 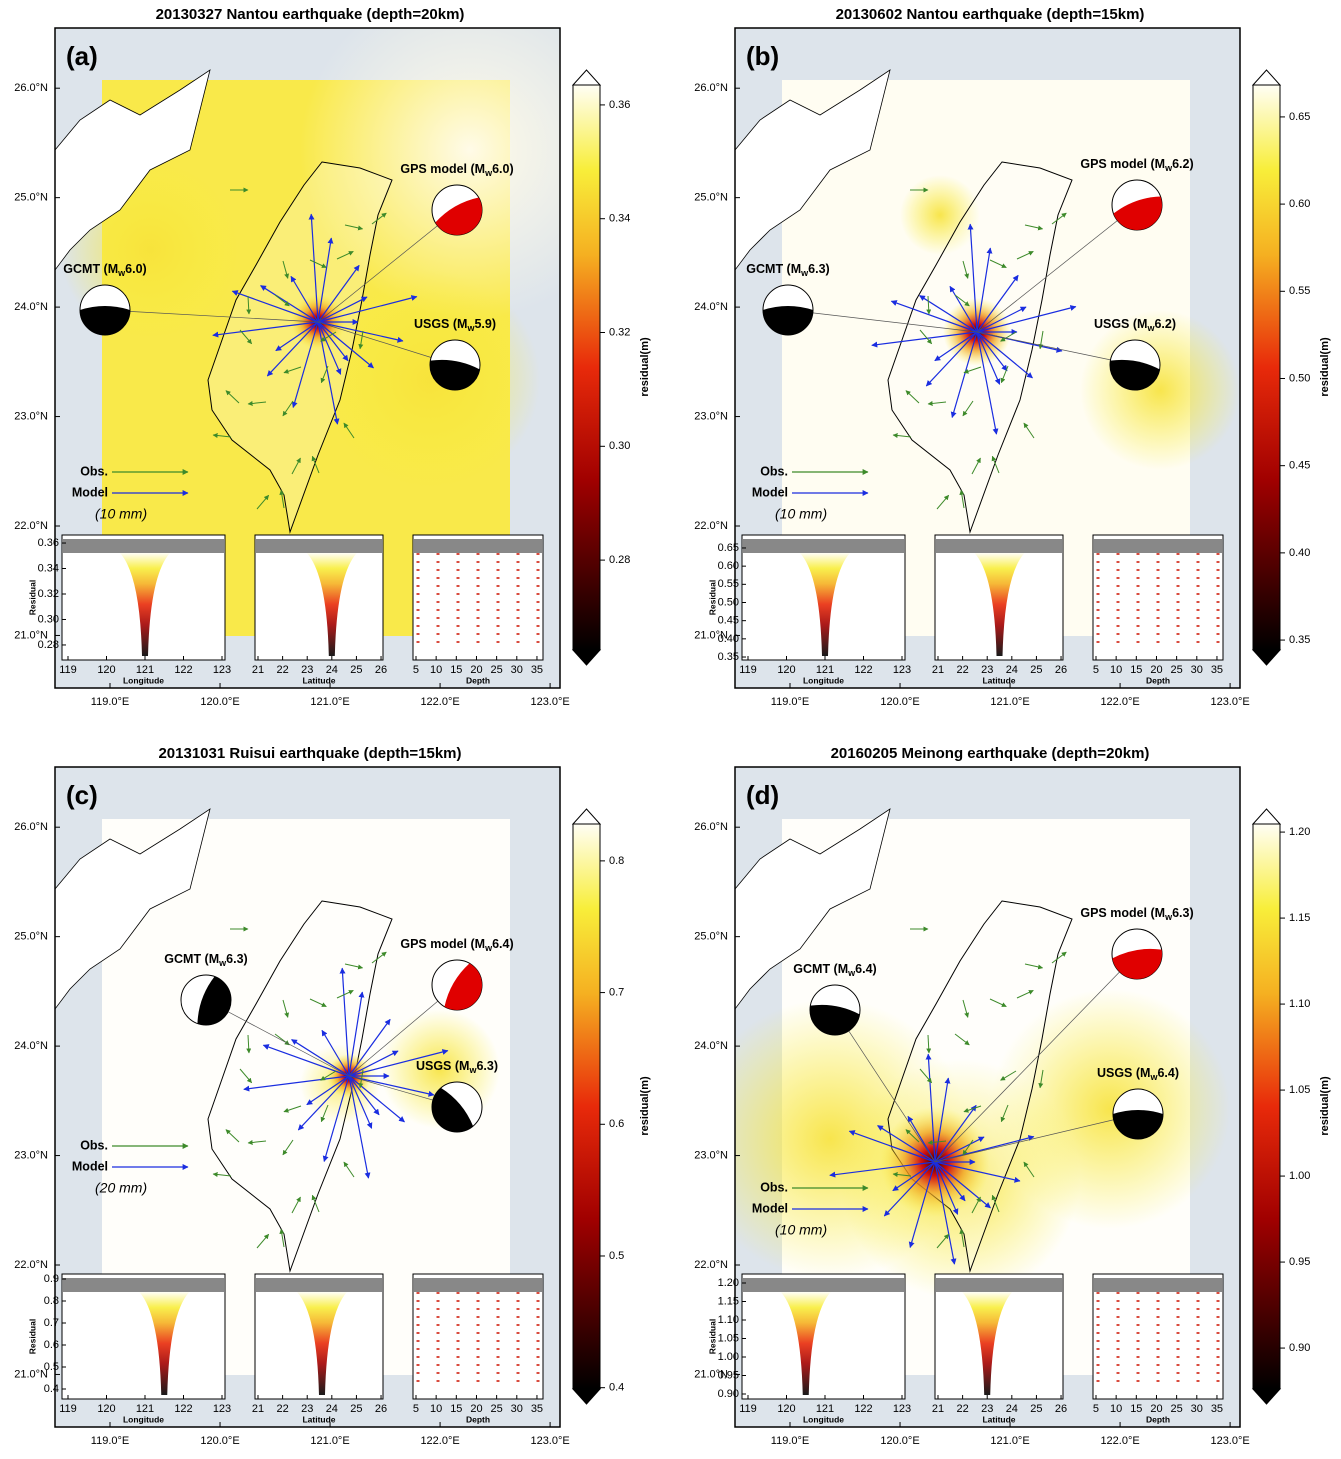 What do you see at coordinates (619, 219) in the screenshot?
I see `colorbar-tick-label: 0.34` at bounding box center [619, 219].